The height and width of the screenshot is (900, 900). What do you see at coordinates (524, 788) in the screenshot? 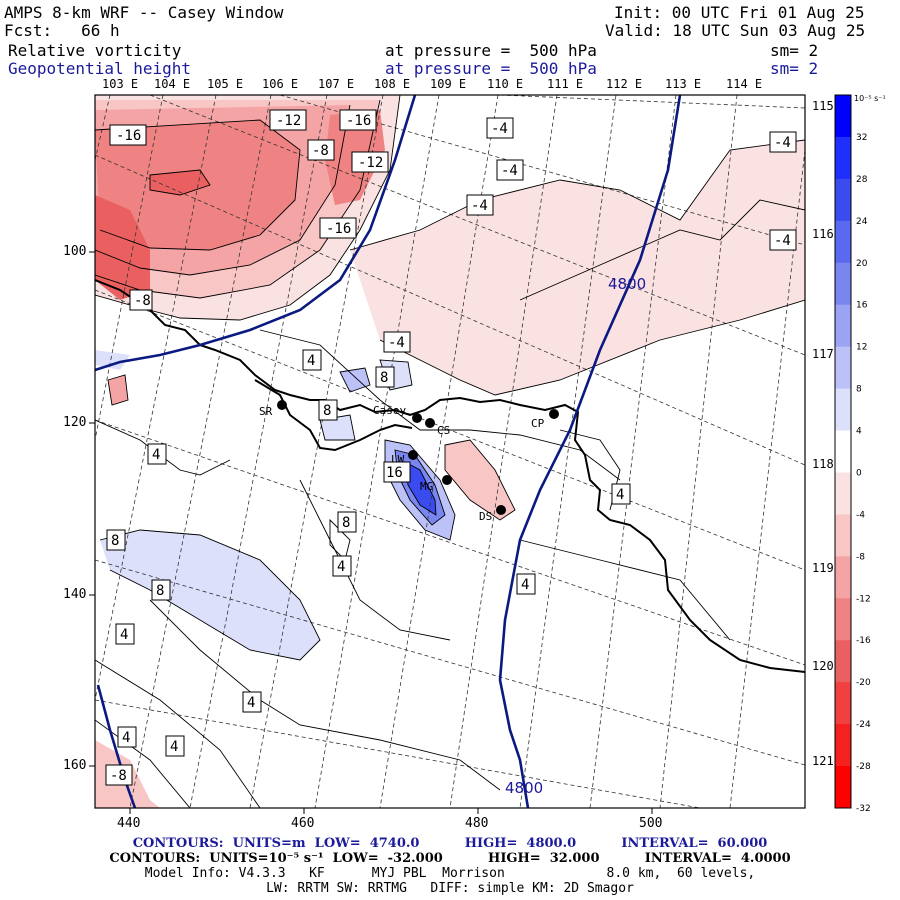
I see `height-label: 4800` at bounding box center [524, 788].